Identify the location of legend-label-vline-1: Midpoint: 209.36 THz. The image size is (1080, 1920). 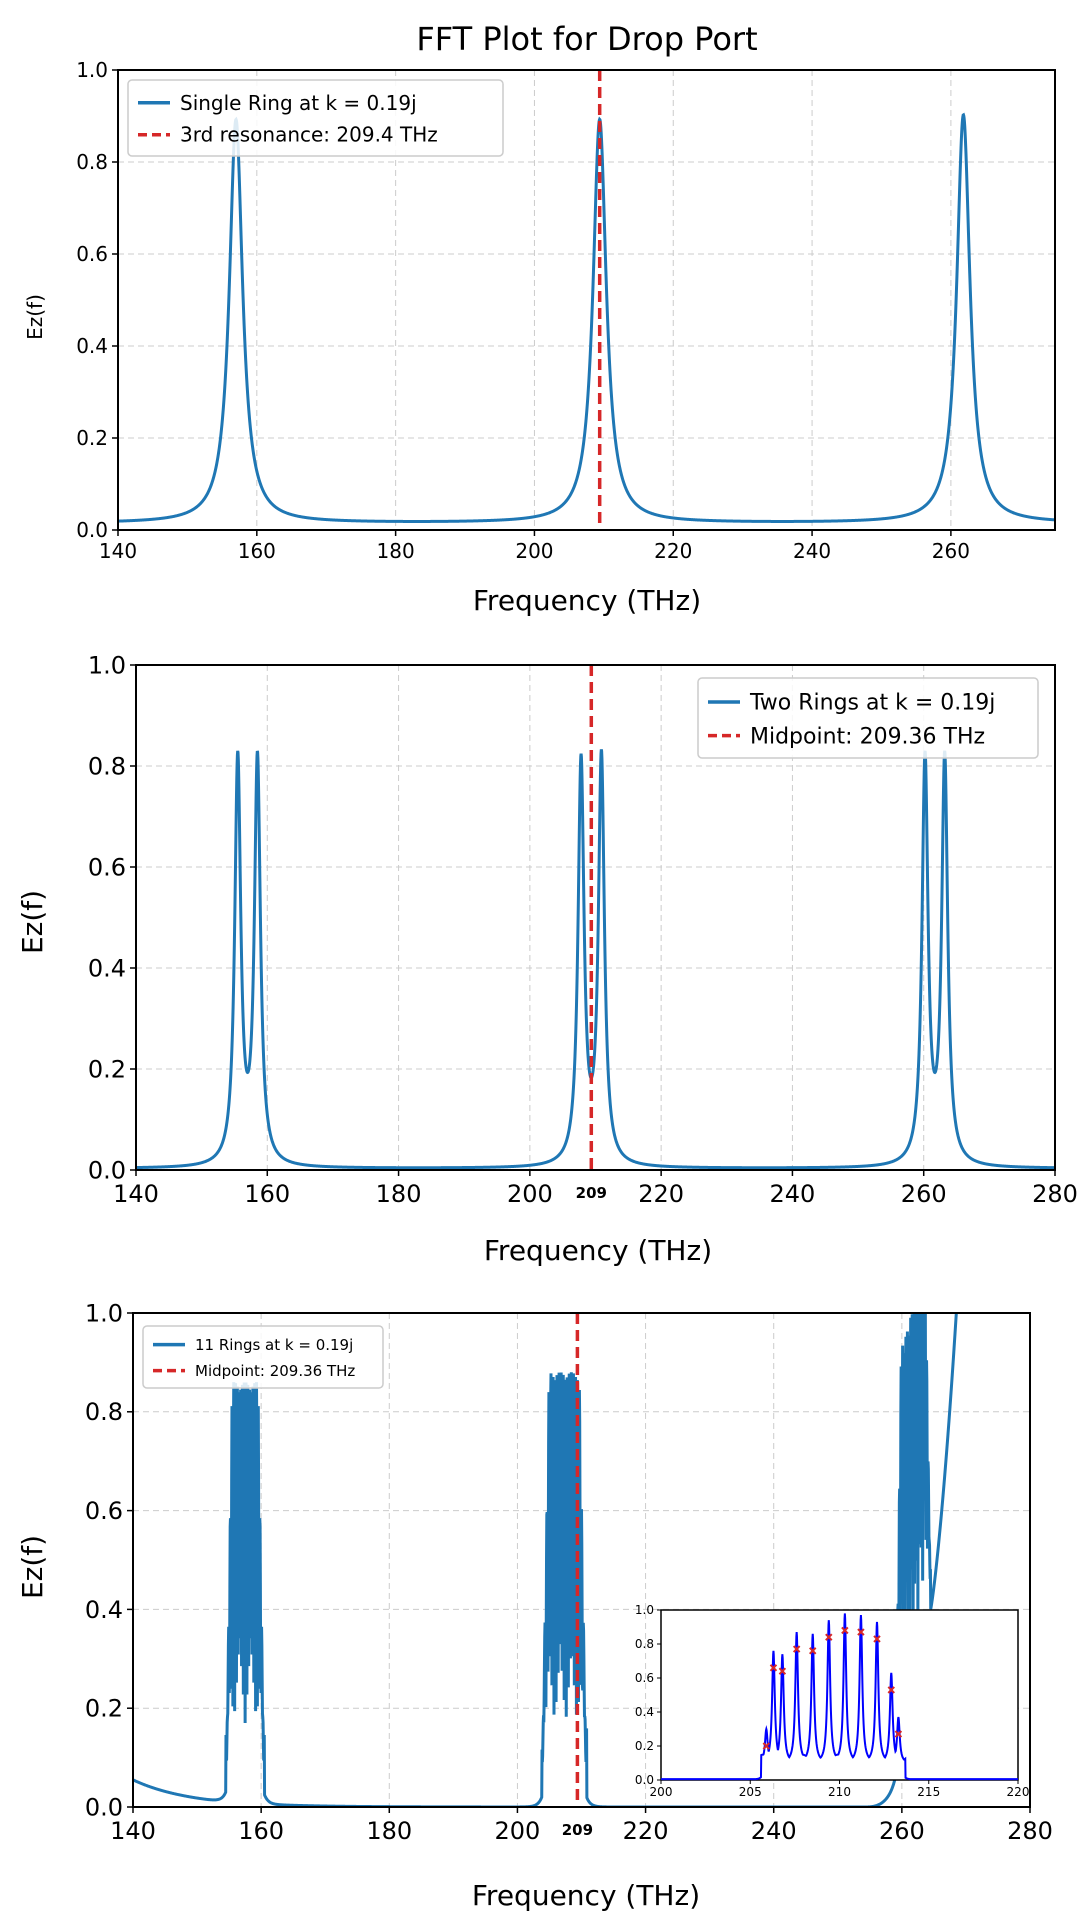
(867, 736).